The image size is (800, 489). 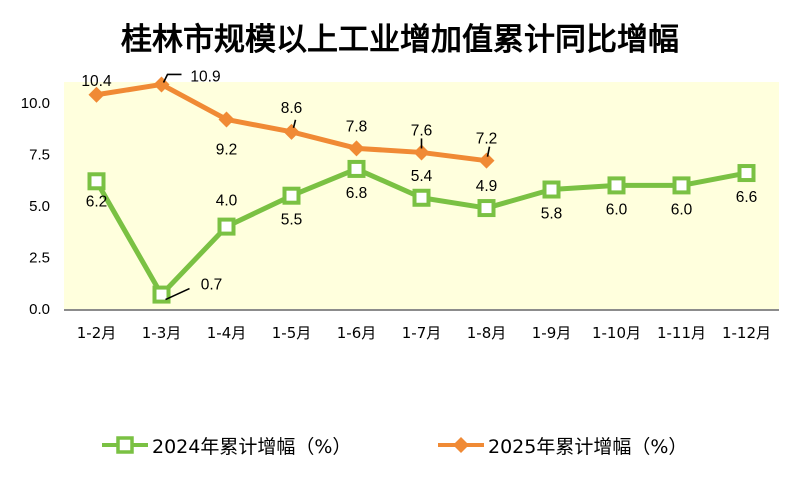 I want to click on legend-item-2025: 2025年累计增幅（%）, so click(x=561, y=445).